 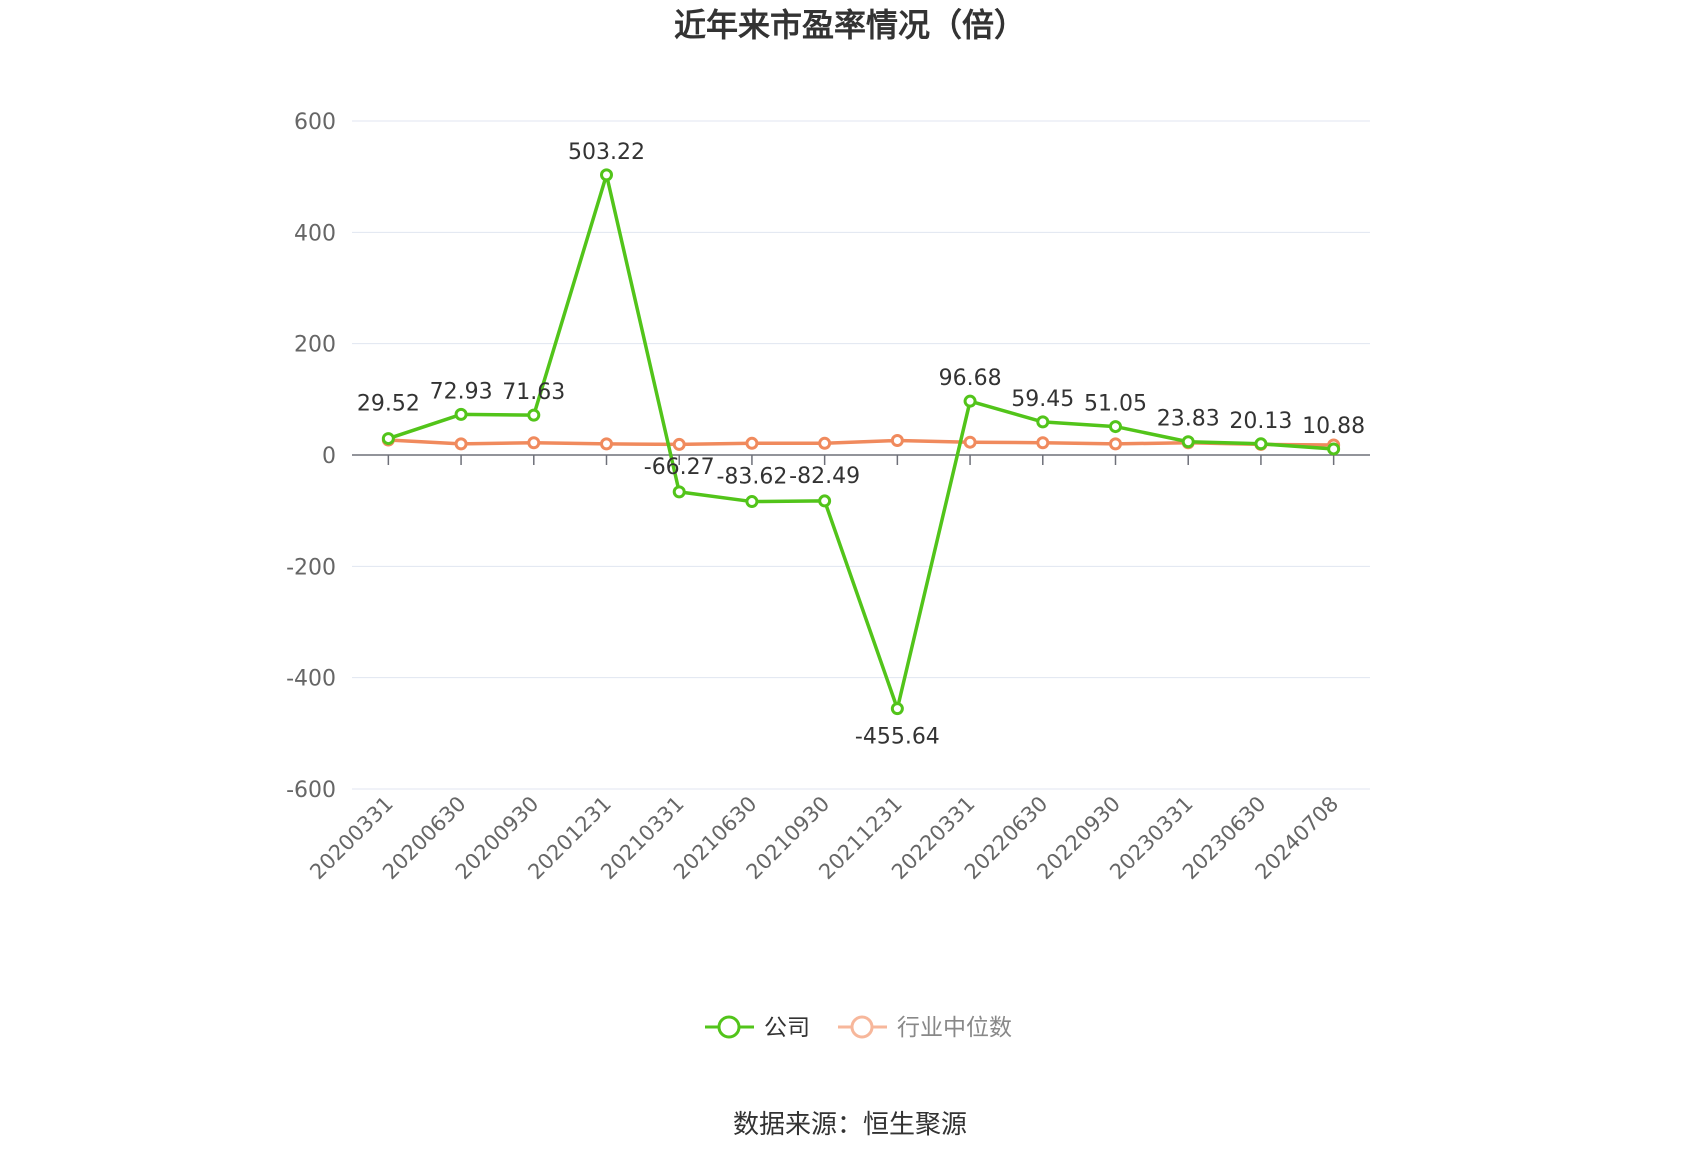 What do you see at coordinates (1115, 404) in the screenshot?
I see `company-data-label: 51.05` at bounding box center [1115, 404].